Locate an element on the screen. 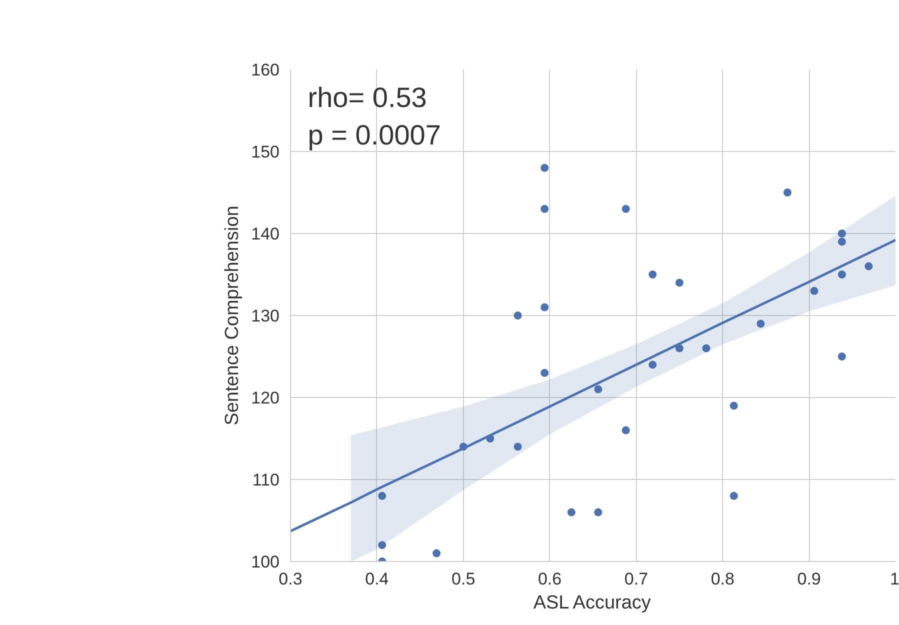 The image size is (899, 625). y-tick-label: 120 is located at coordinates (265, 398).